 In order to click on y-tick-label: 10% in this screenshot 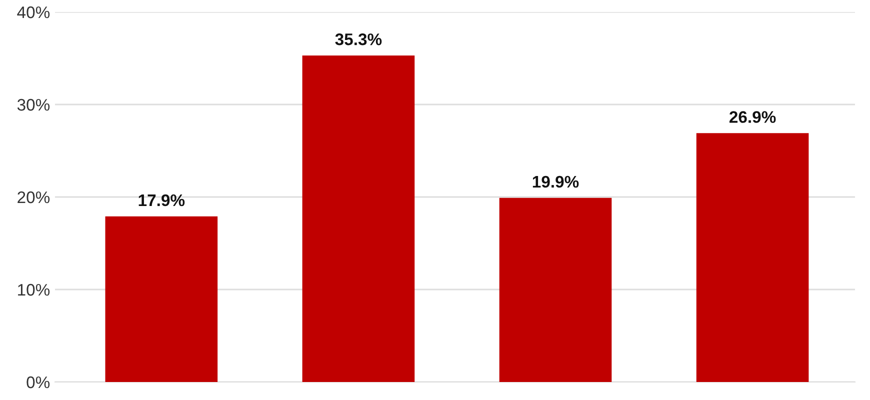, I will do `click(34, 290)`.